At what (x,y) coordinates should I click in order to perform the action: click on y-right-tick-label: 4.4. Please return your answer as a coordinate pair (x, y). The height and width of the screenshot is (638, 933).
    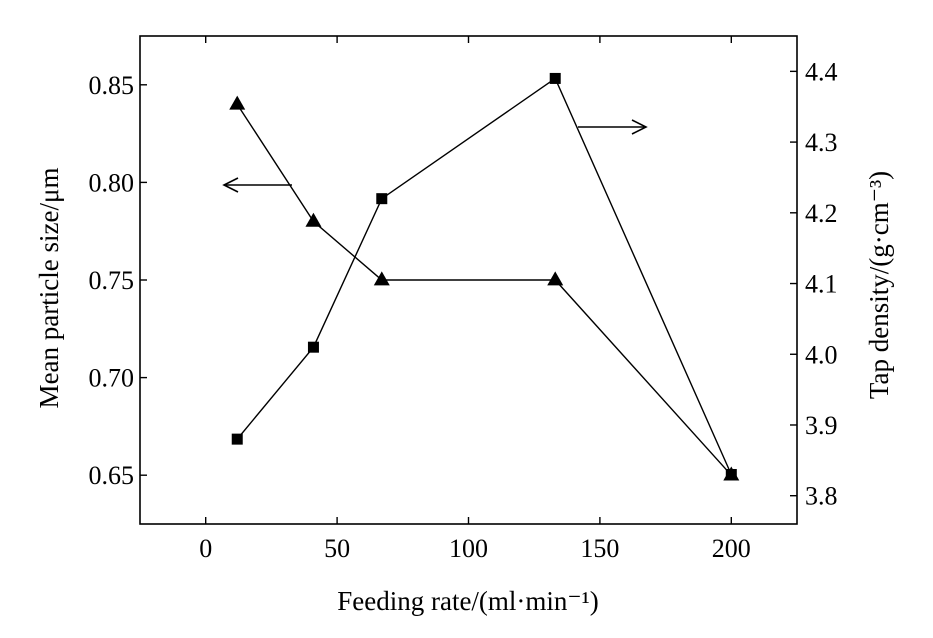
    Looking at the image, I should click on (821, 71).